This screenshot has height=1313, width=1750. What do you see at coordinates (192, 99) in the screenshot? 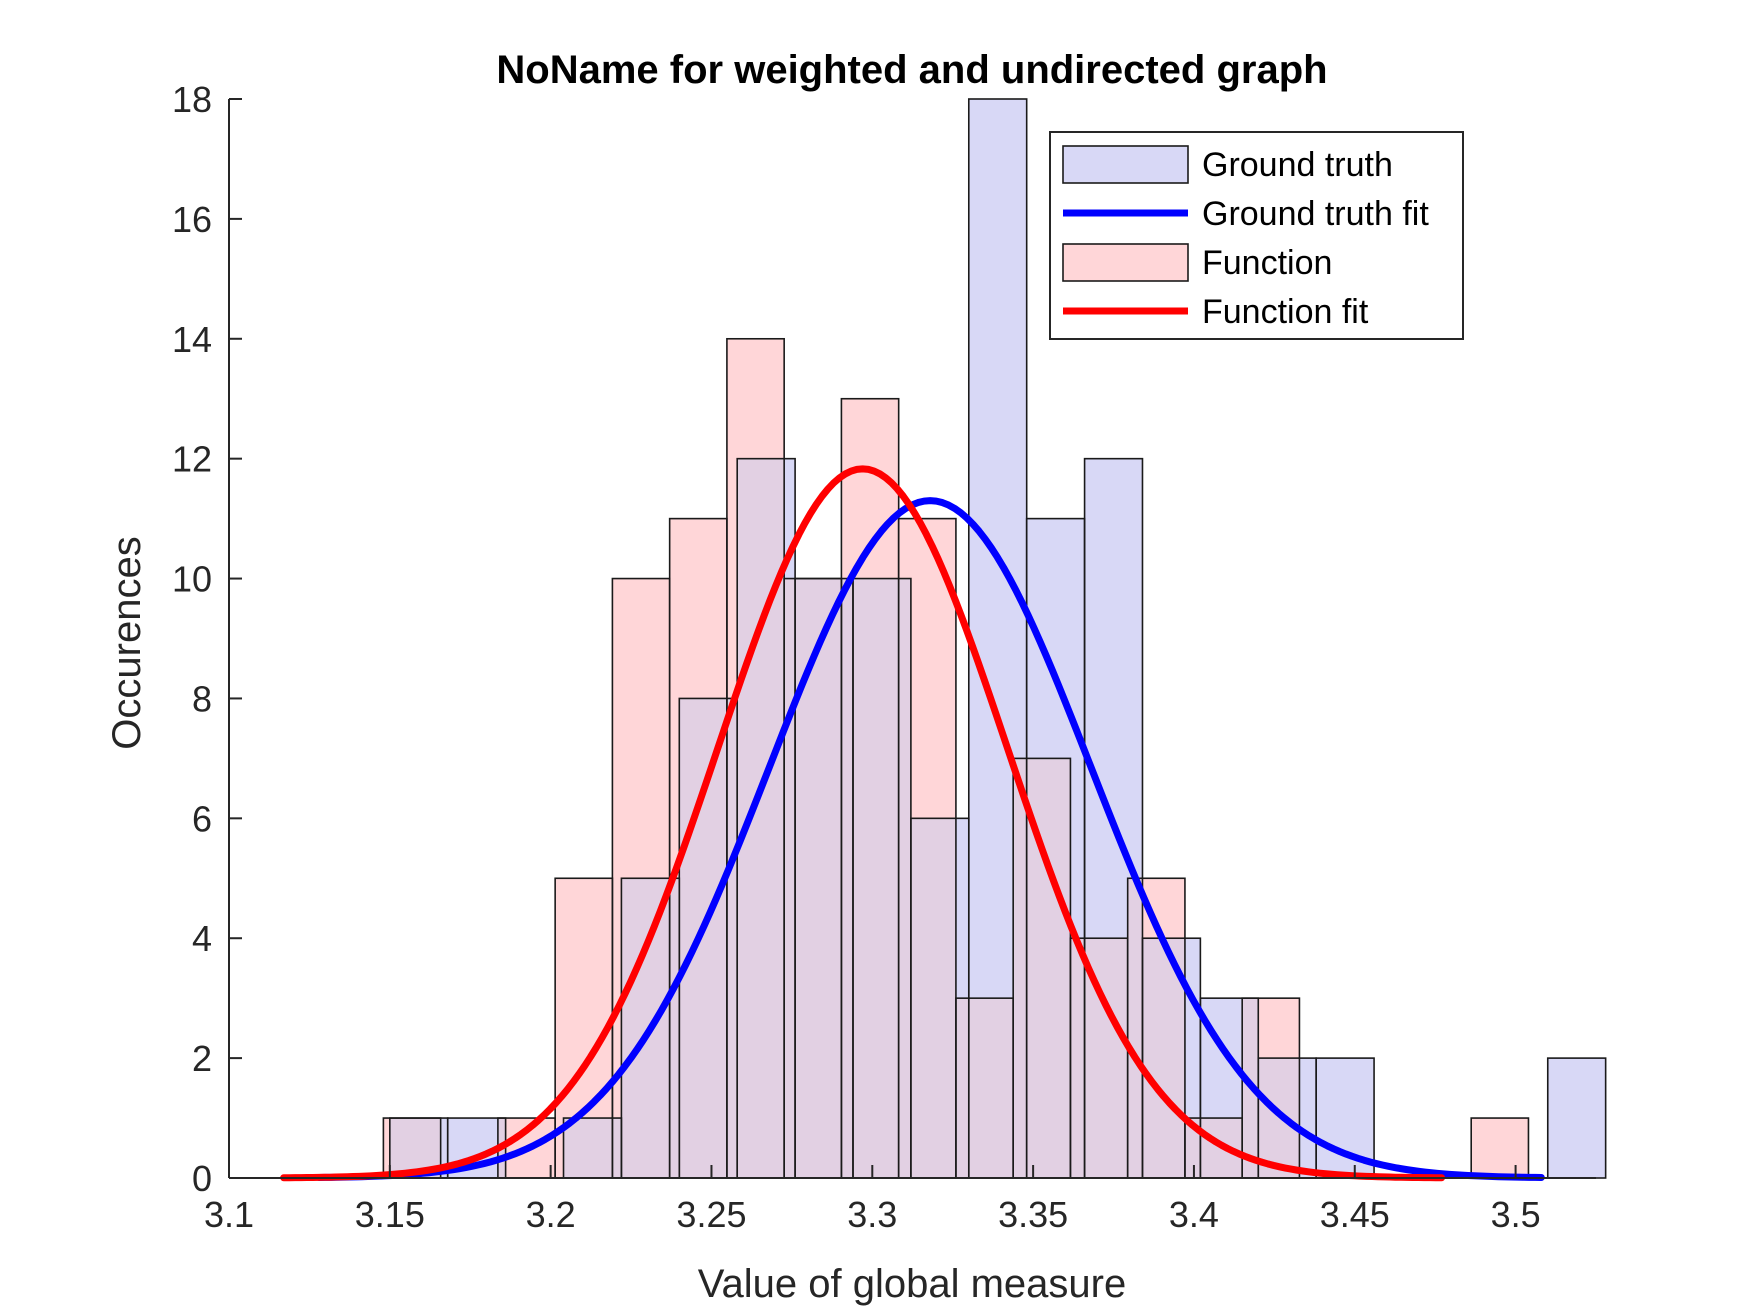
I see `y-tick-label: 18` at bounding box center [192, 99].